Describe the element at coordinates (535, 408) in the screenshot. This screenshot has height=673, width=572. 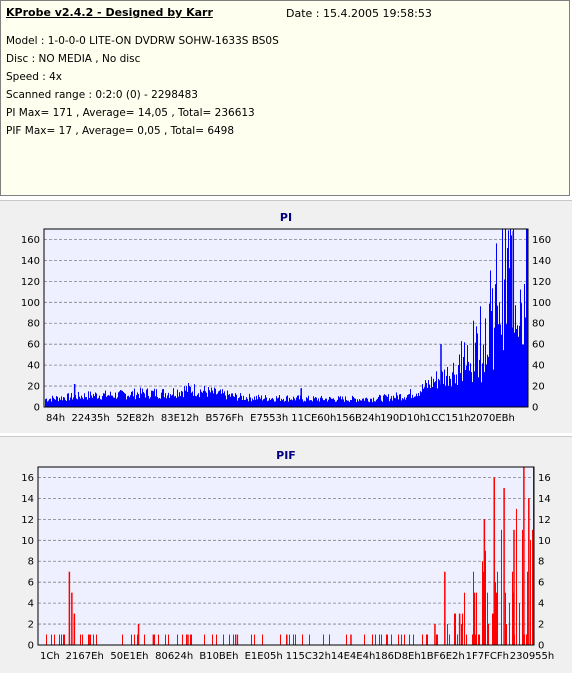
I see `y-tick-label-right: 0` at that location.